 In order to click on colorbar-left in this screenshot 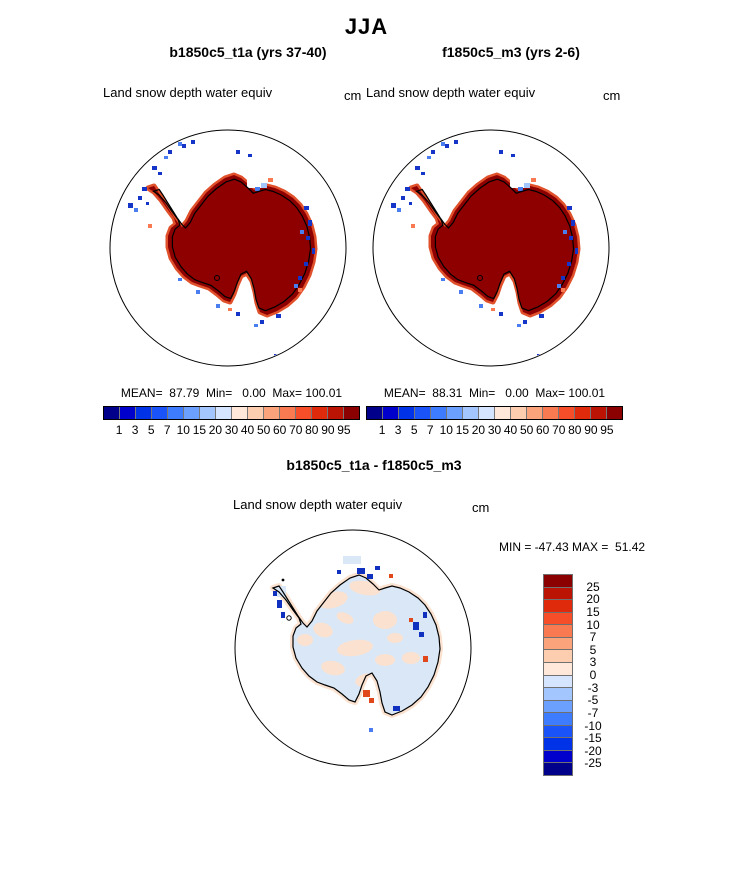, I will do `click(231, 413)`.